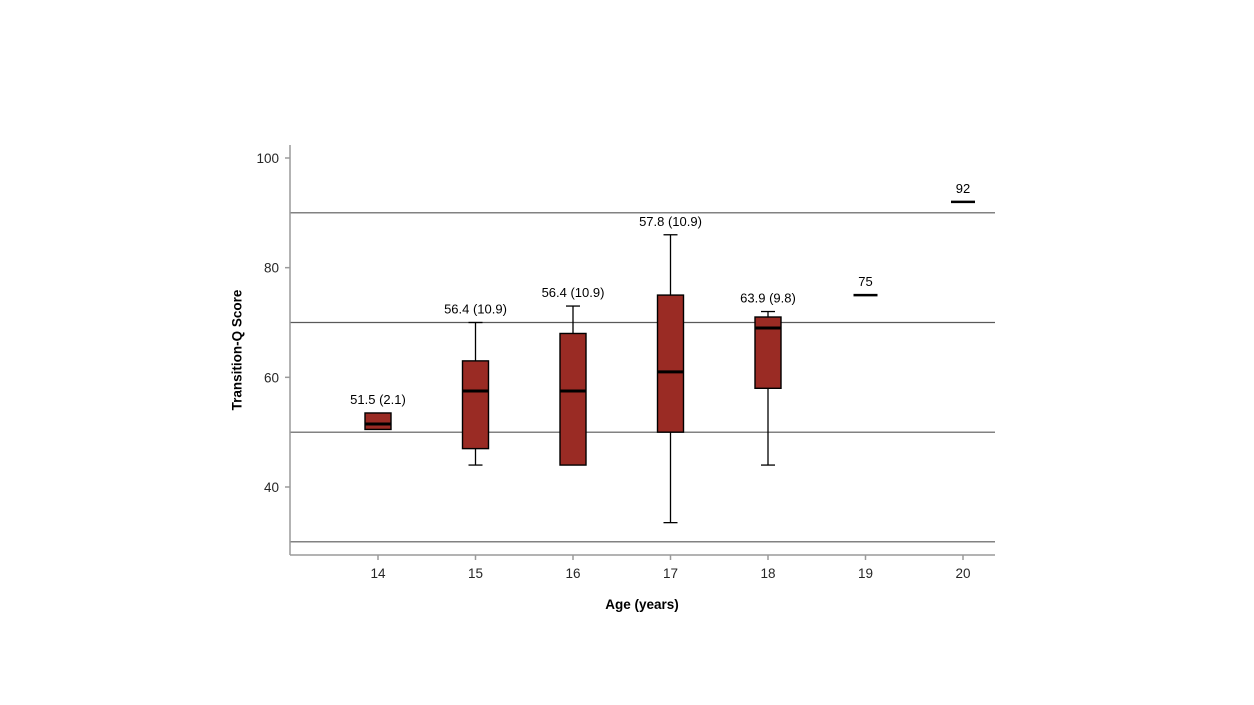 The image size is (1254, 705). I want to click on value-label-age-18: 63.9 (9.8), so click(768, 298).